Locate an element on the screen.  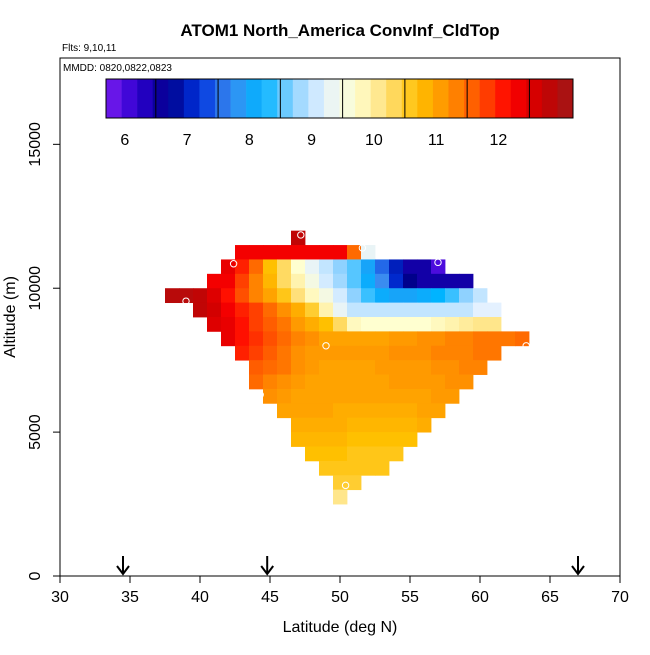
colorbar-tick-label: 11 is located at coordinates (436, 140).